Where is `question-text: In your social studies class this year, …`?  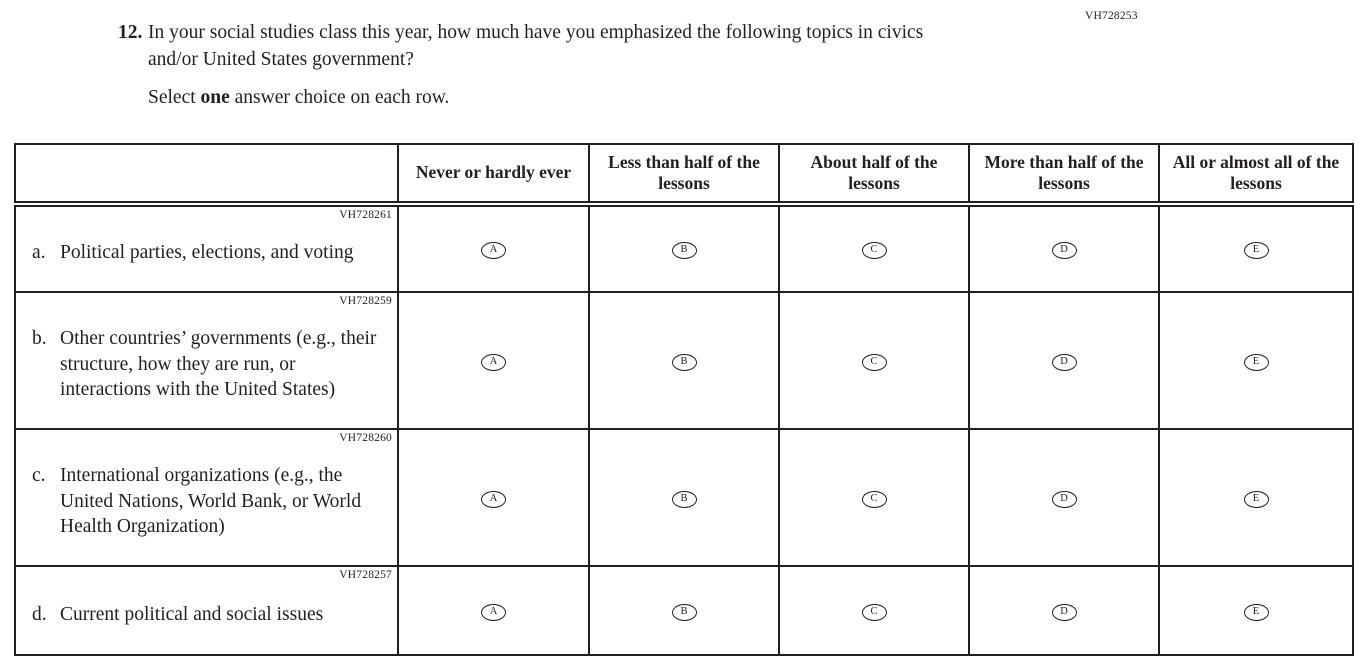 question-text: In your social studies class this year, … is located at coordinates (536, 46).